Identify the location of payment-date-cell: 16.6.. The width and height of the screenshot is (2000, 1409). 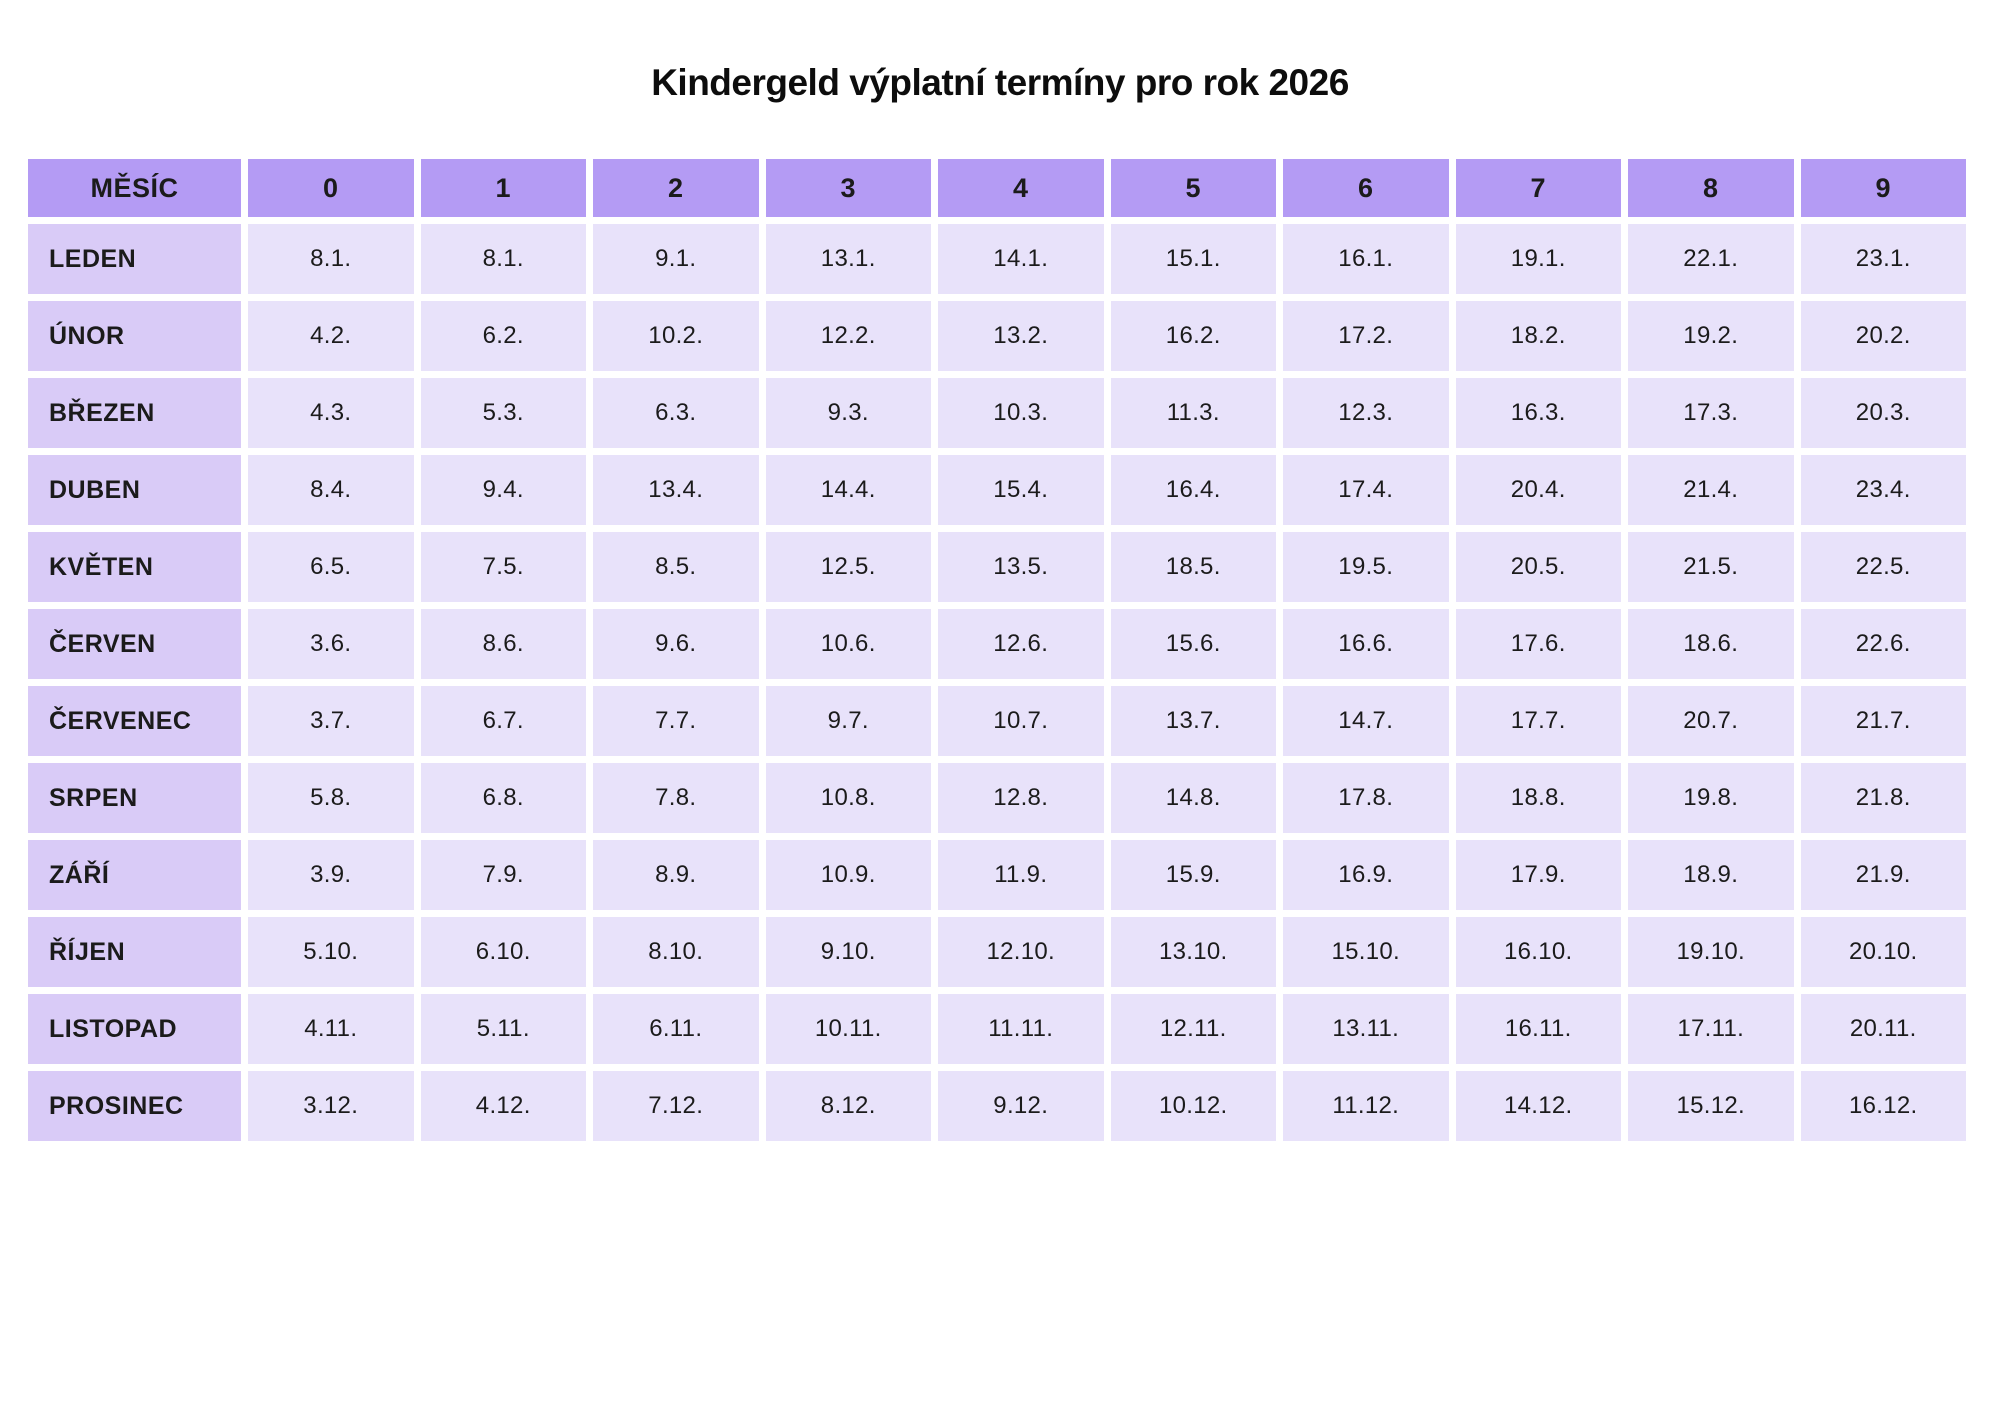
(1366, 644).